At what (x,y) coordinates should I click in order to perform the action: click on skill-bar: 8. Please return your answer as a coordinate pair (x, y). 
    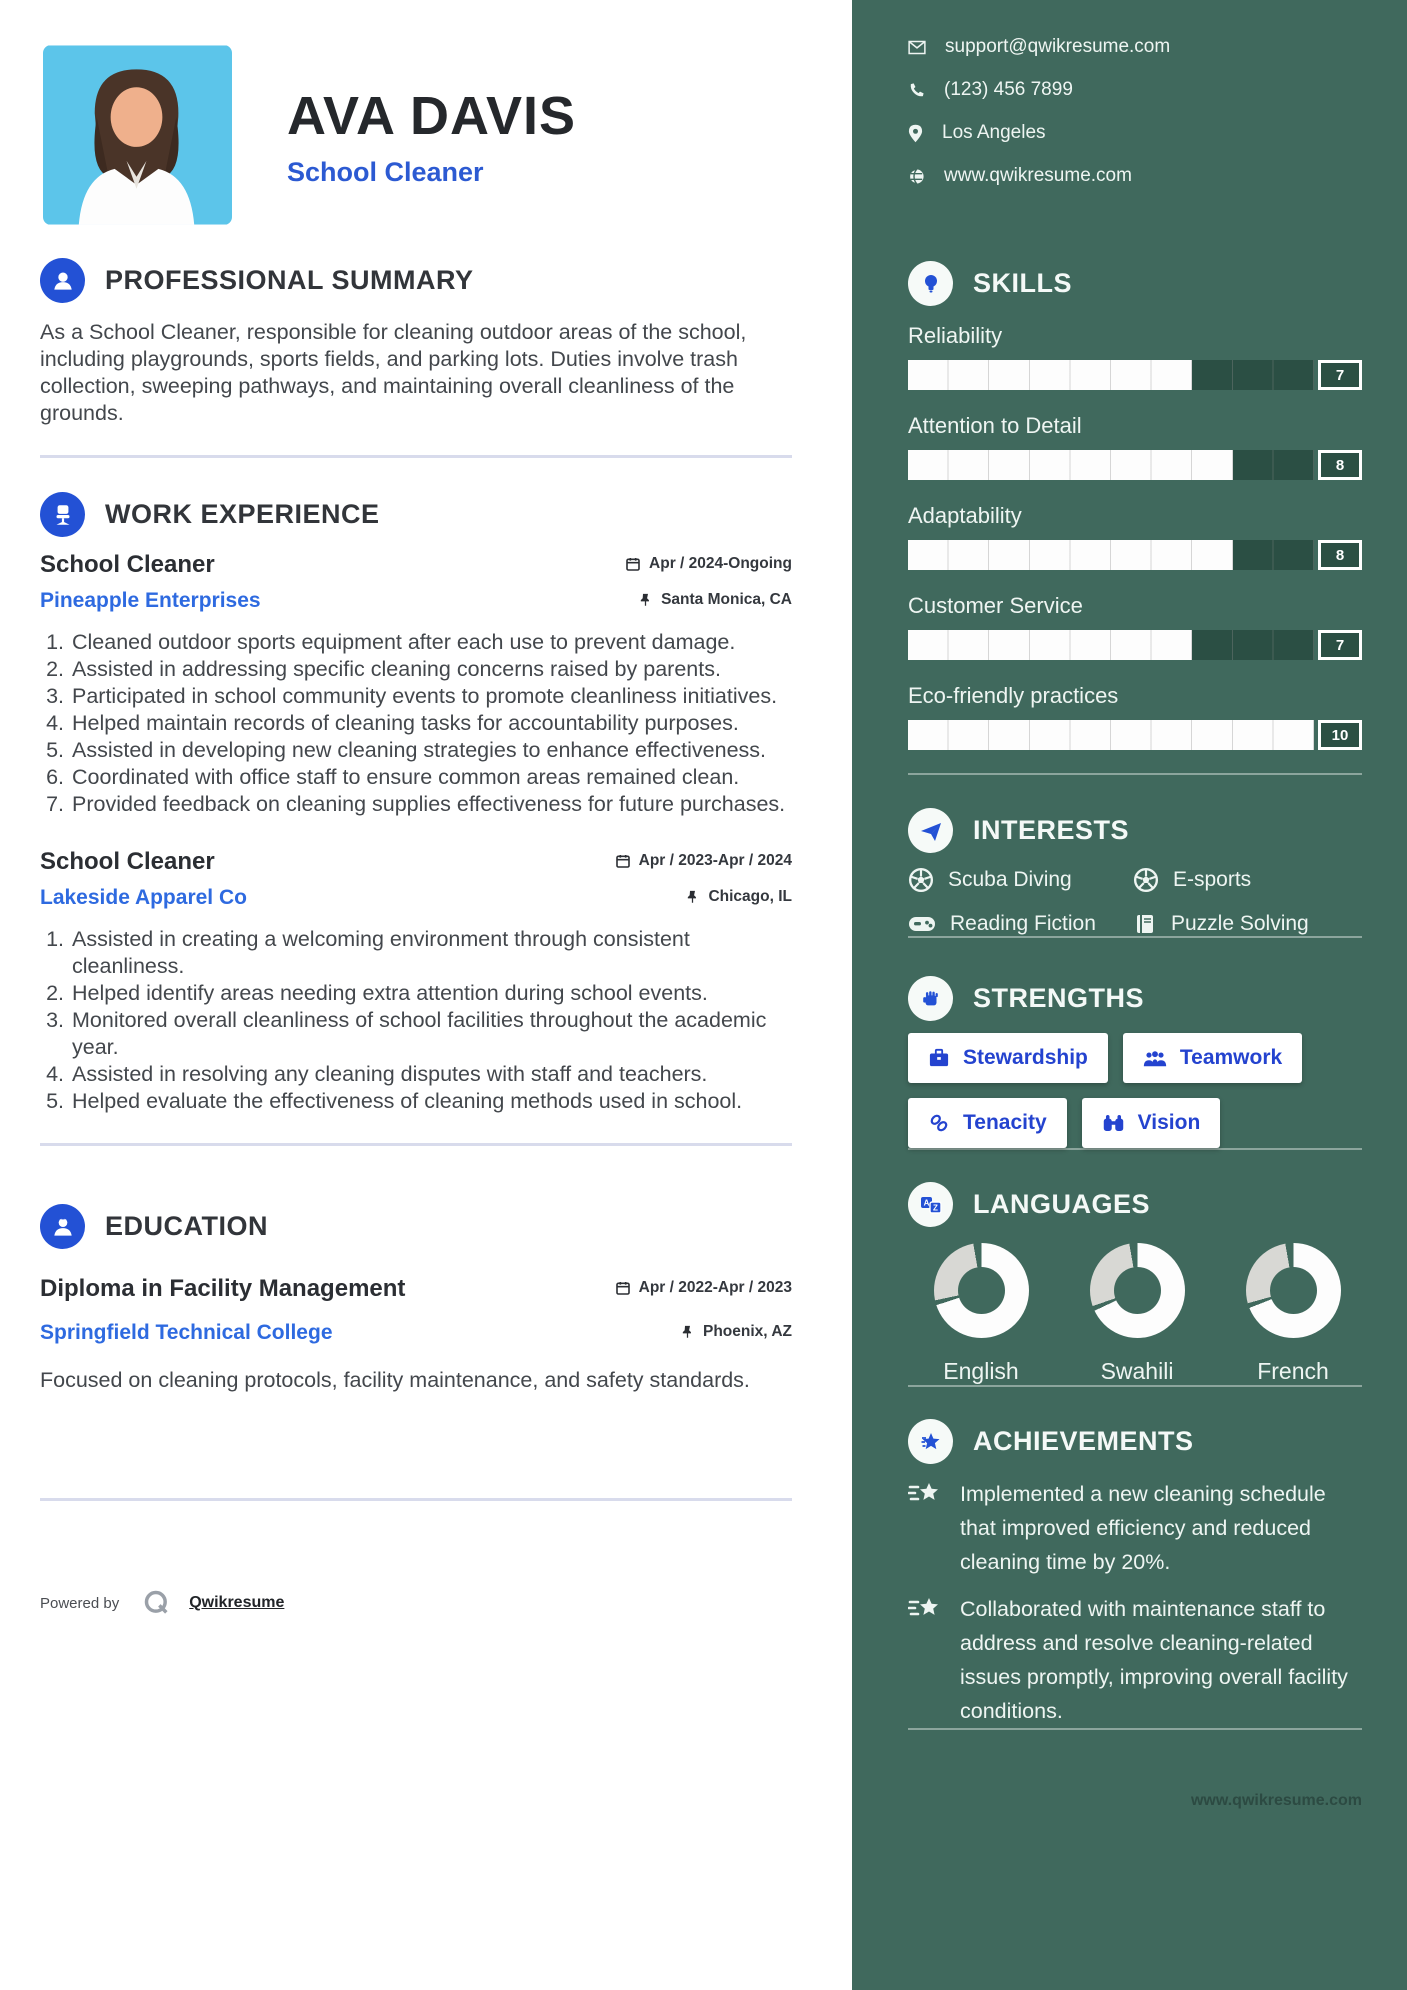
    Looking at the image, I should click on (1135, 465).